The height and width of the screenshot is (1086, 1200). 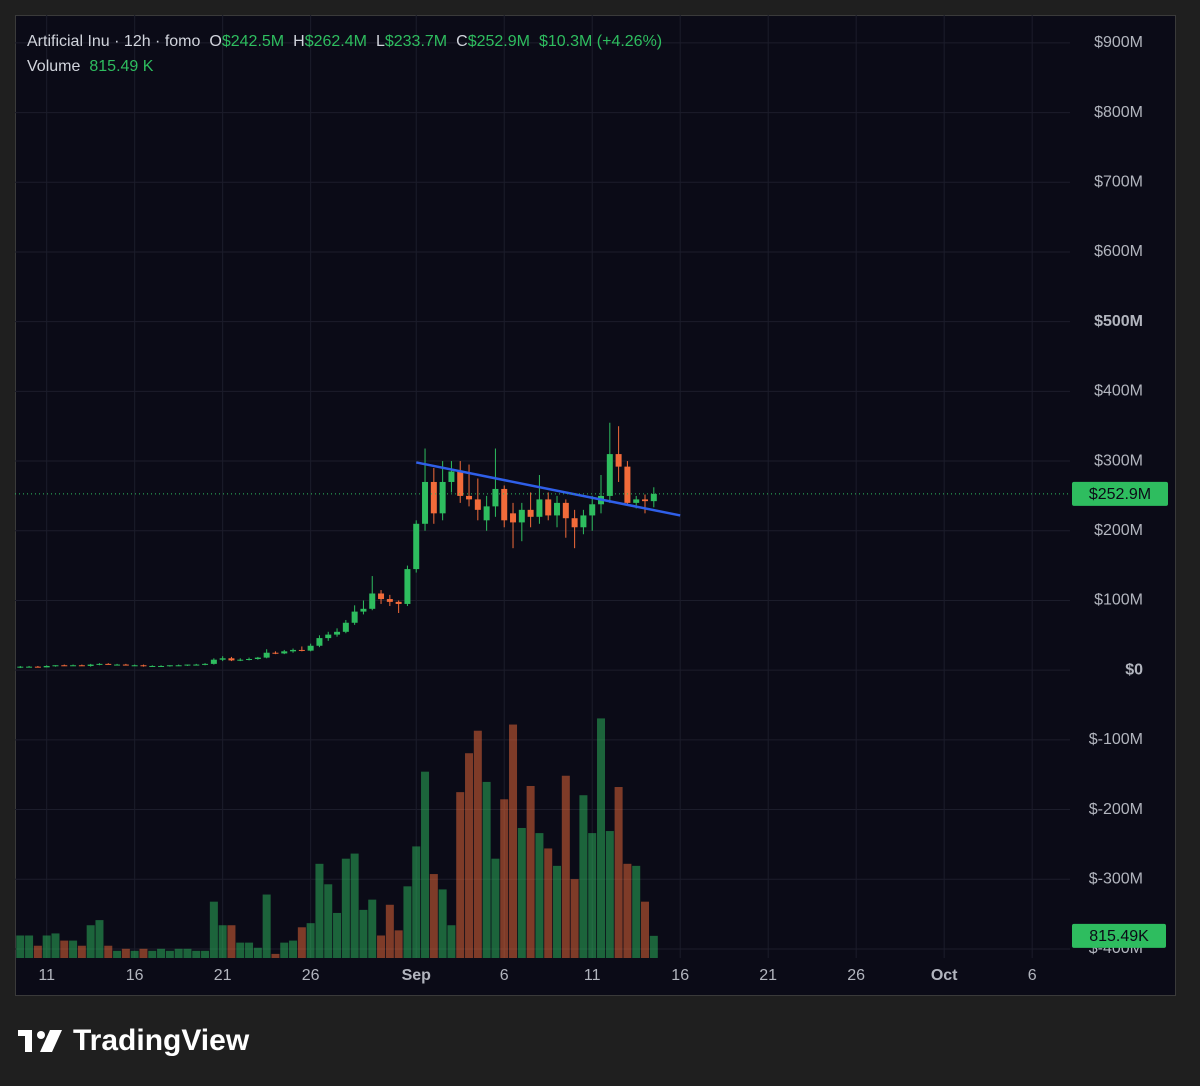 I want to click on logo-stem, so click(x=28, y=1041).